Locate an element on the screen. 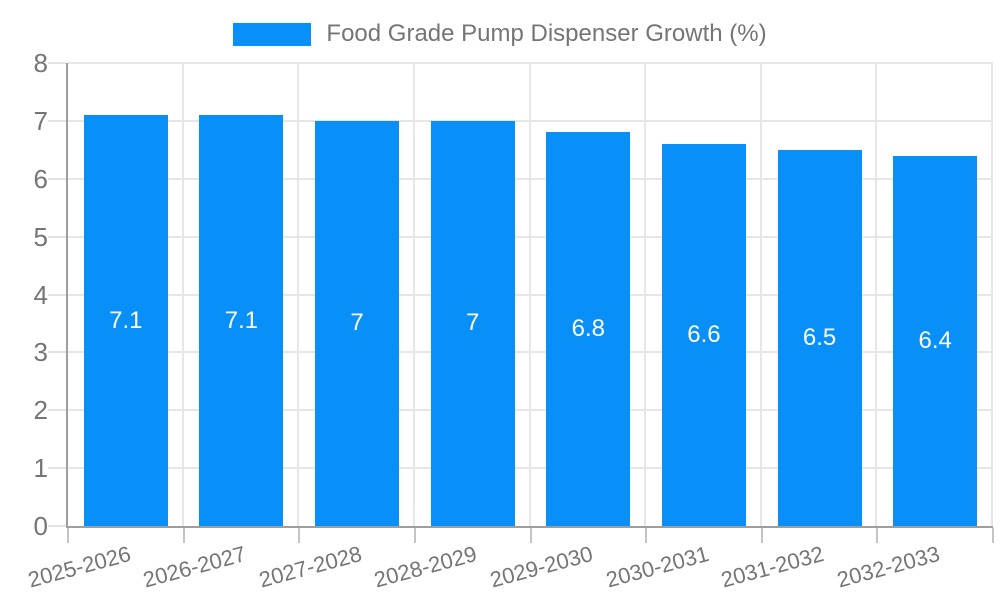 The height and width of the screenshot is (600, 1000). bar-value-label: 6.6 is located at coordinates (704, 334).